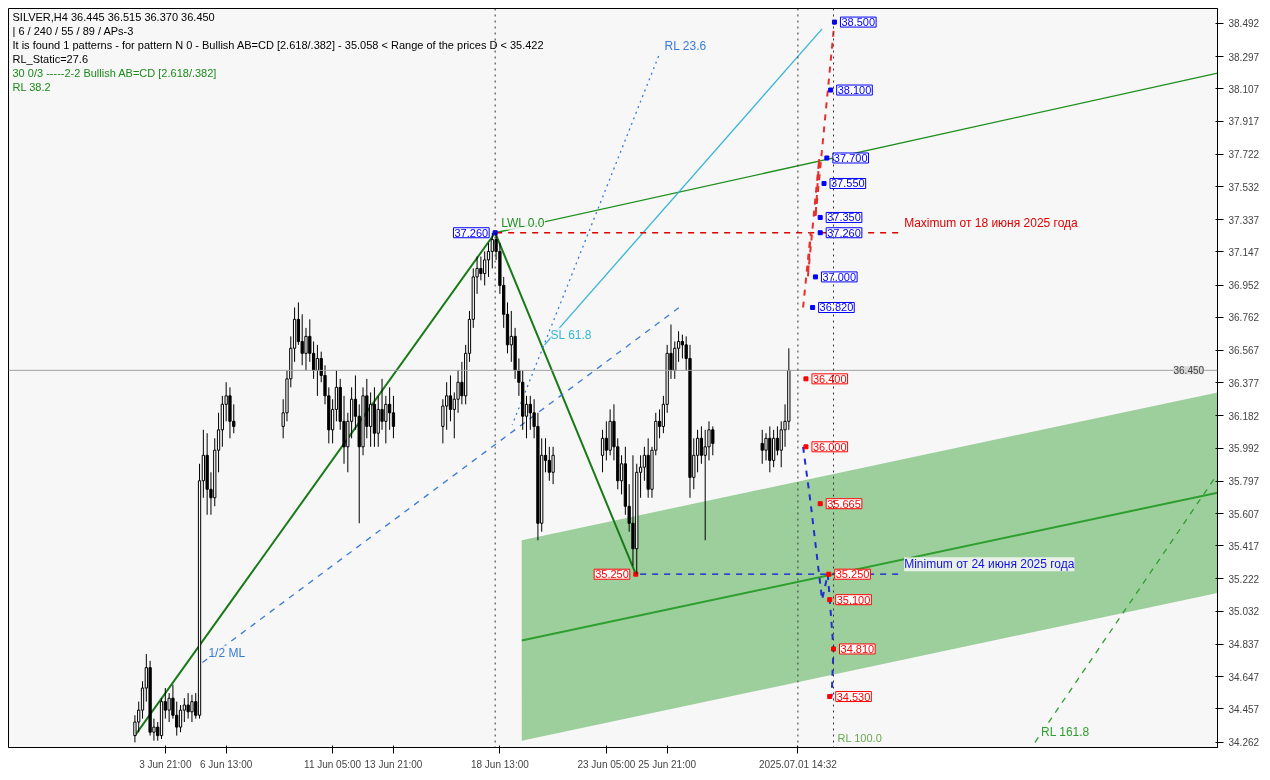  I want to click on data-label: 37.550, so click(848, 183).